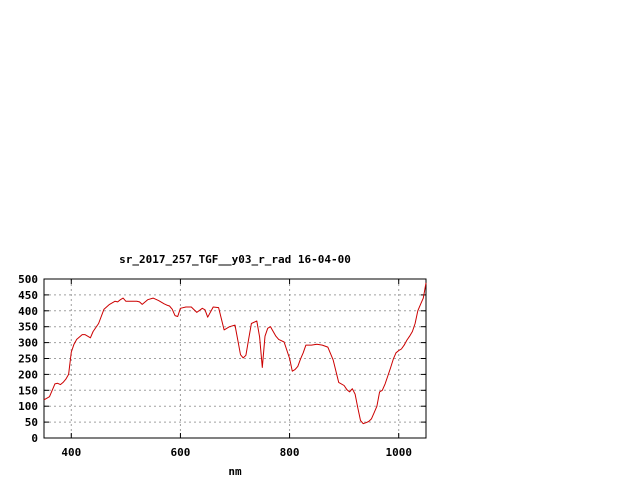 Image resolution: width=640 pixels, height=484 pixels. Describe the element at coordinates (28, 390) in the screenshot. I see `y-tick-label: 150` at that location.